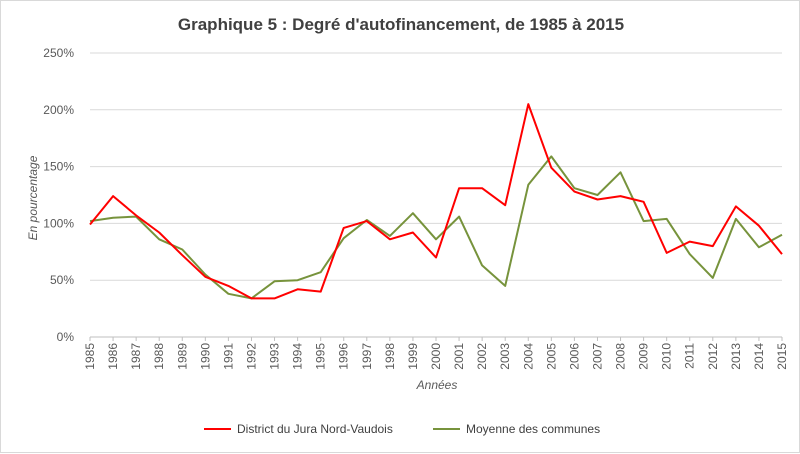  I want to click on x-tick-label: 2001, so click(459, 356).